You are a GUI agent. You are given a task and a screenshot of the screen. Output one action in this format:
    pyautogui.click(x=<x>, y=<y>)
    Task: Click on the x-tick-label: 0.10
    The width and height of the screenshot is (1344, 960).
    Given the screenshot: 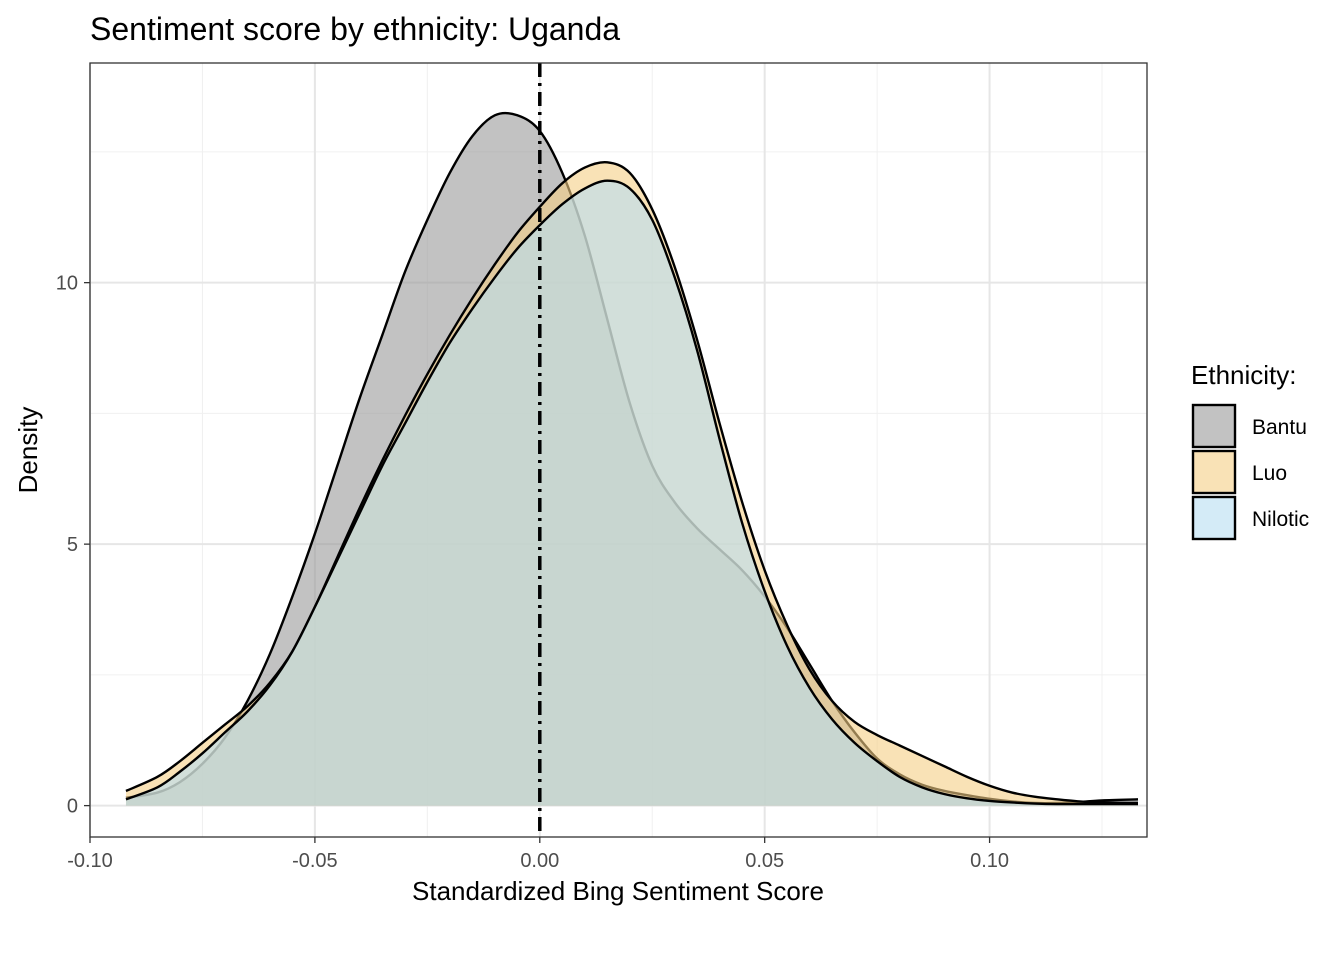 What is the action you would take?
    pyautogui.click(x=989, y=861)
    